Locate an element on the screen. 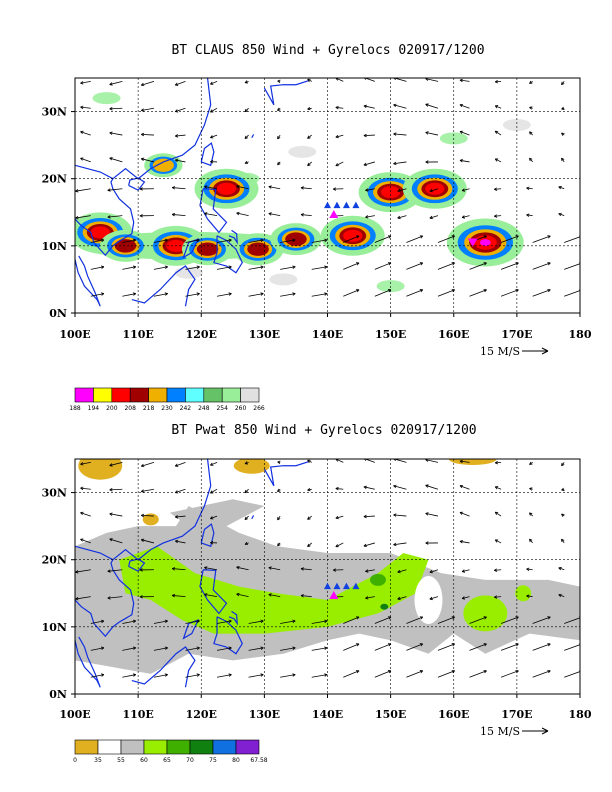  x-tick-label: 170E is located at coordinates (516, 714).